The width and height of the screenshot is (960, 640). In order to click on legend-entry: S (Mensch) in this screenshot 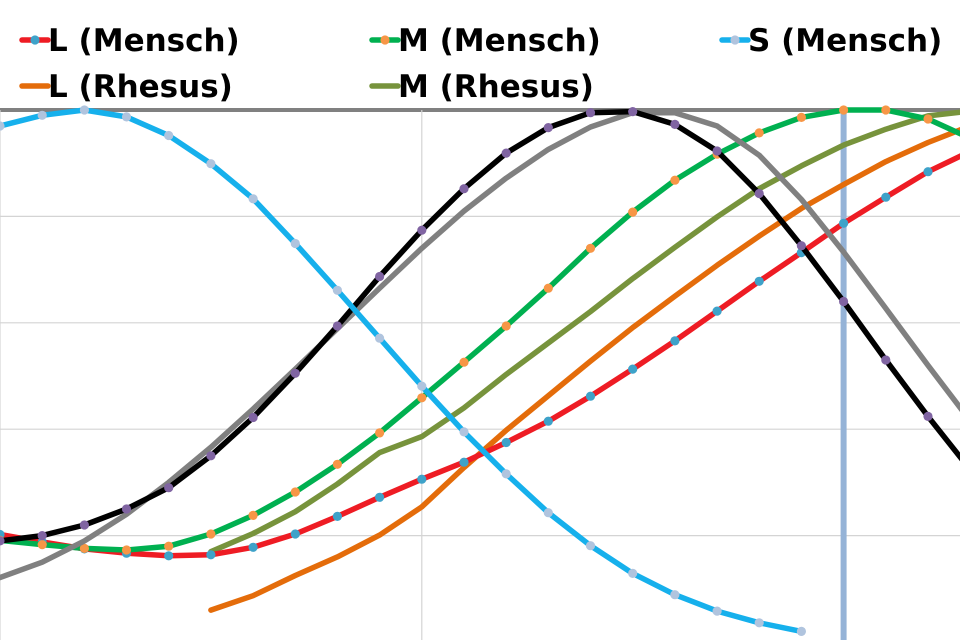, I will do `click(830, 41)`.